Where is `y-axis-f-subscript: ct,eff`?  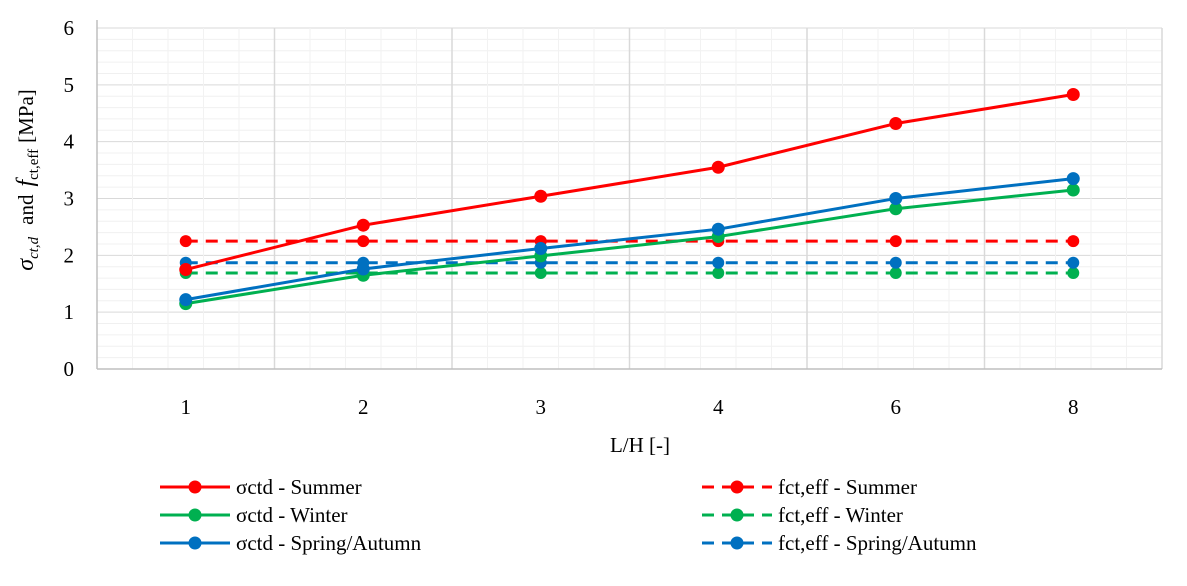
y-axis-f-subscript: ct,eff is located at coordinates (34, 164).